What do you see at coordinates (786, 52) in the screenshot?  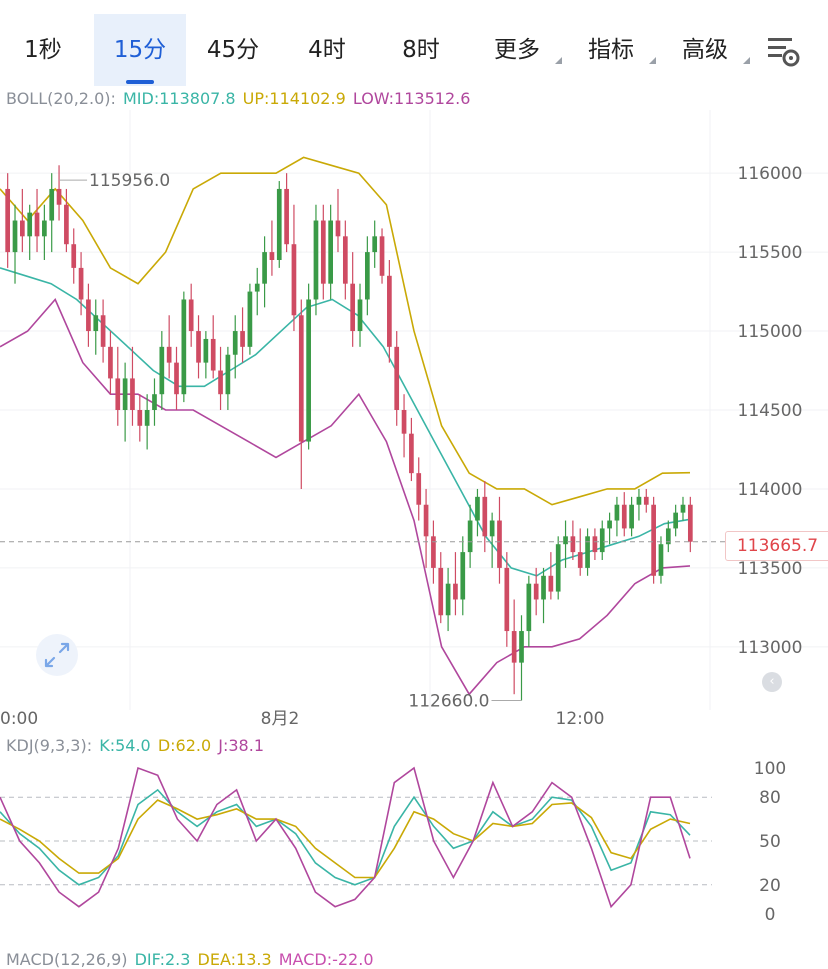 I see `chart-settings-icon` at bounding box center [786, 52].